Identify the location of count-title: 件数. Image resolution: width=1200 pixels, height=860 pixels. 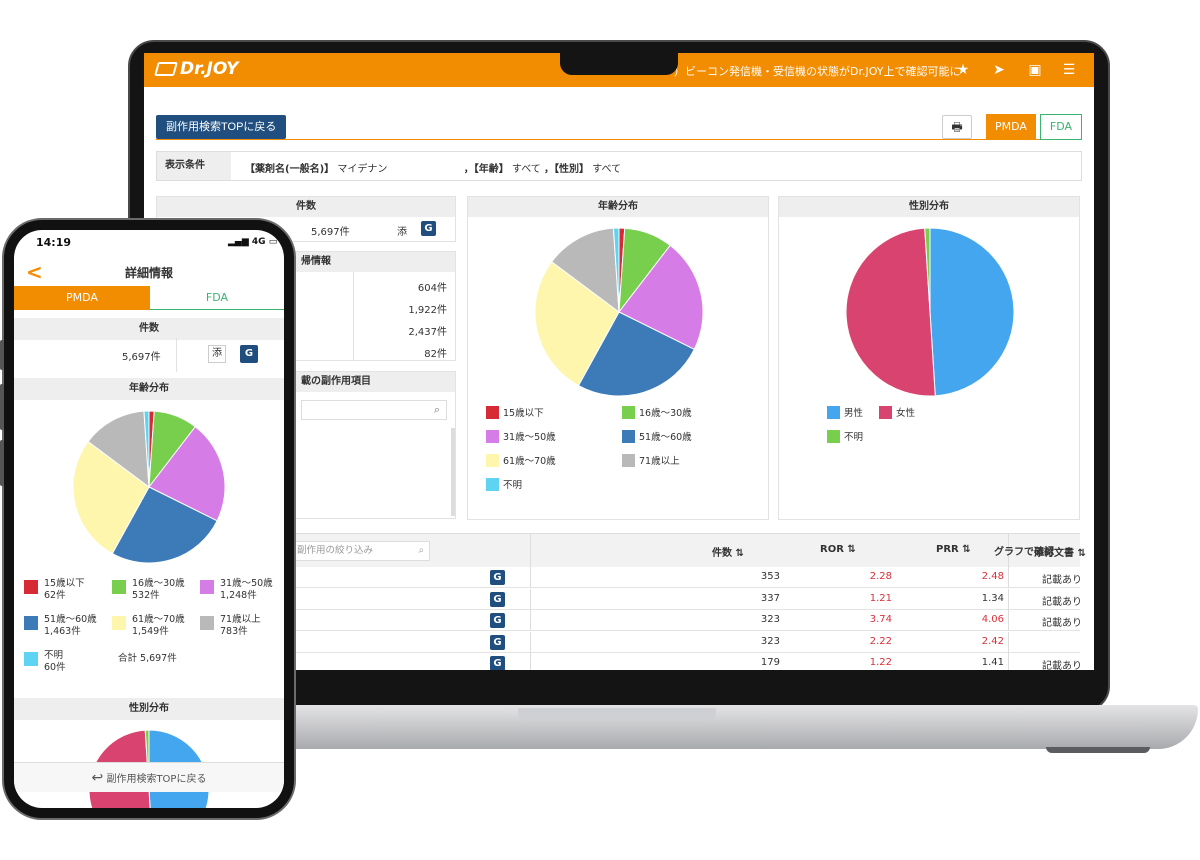
(306, 207).